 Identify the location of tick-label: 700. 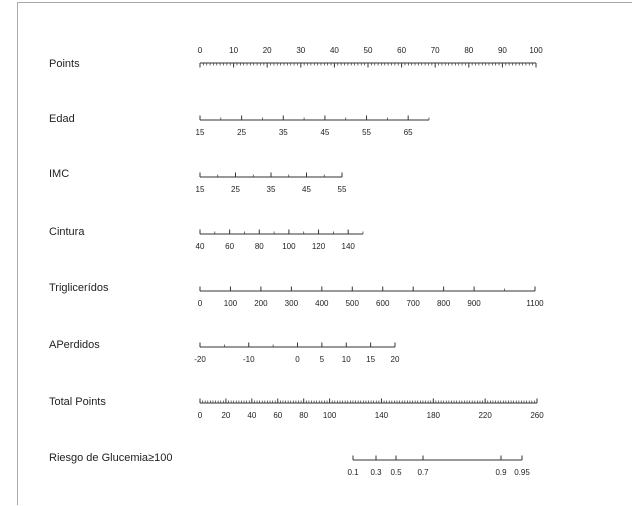
(414, 303).